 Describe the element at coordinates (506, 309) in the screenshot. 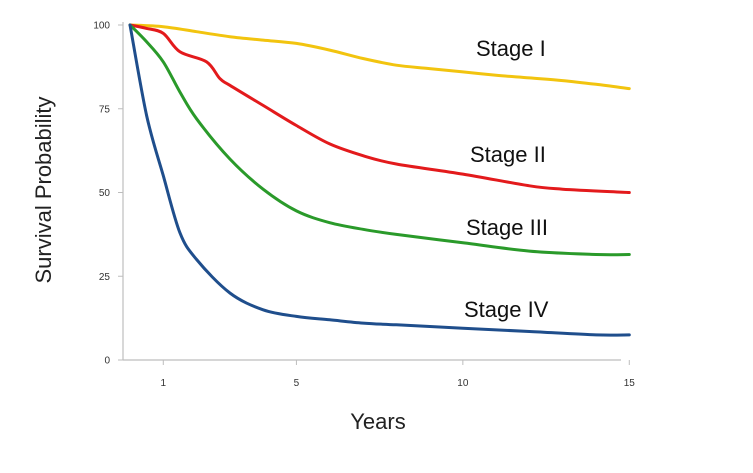

I see `series-label-stage-iv: Stage IV` at that location.